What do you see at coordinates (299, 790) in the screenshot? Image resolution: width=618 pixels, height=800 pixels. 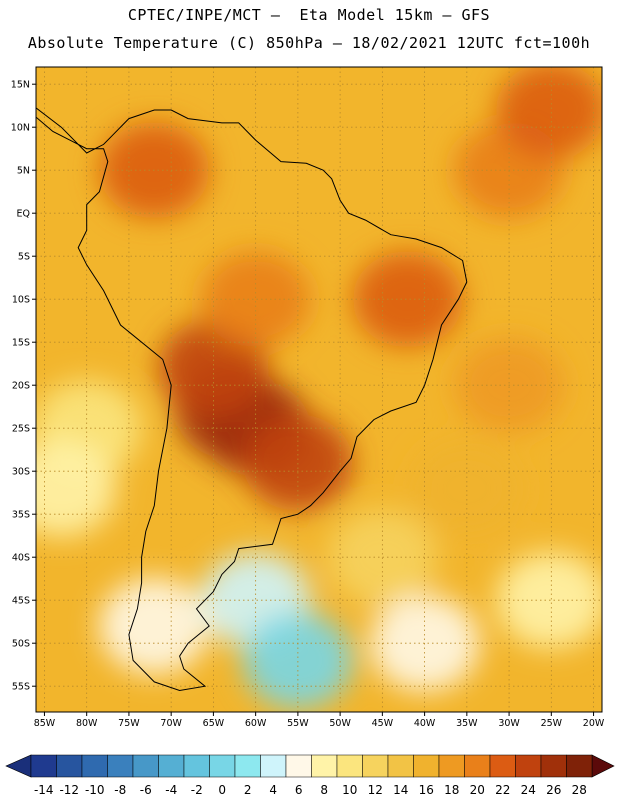 I see `colorbar-label: 6` at bounding box center [299, 790].